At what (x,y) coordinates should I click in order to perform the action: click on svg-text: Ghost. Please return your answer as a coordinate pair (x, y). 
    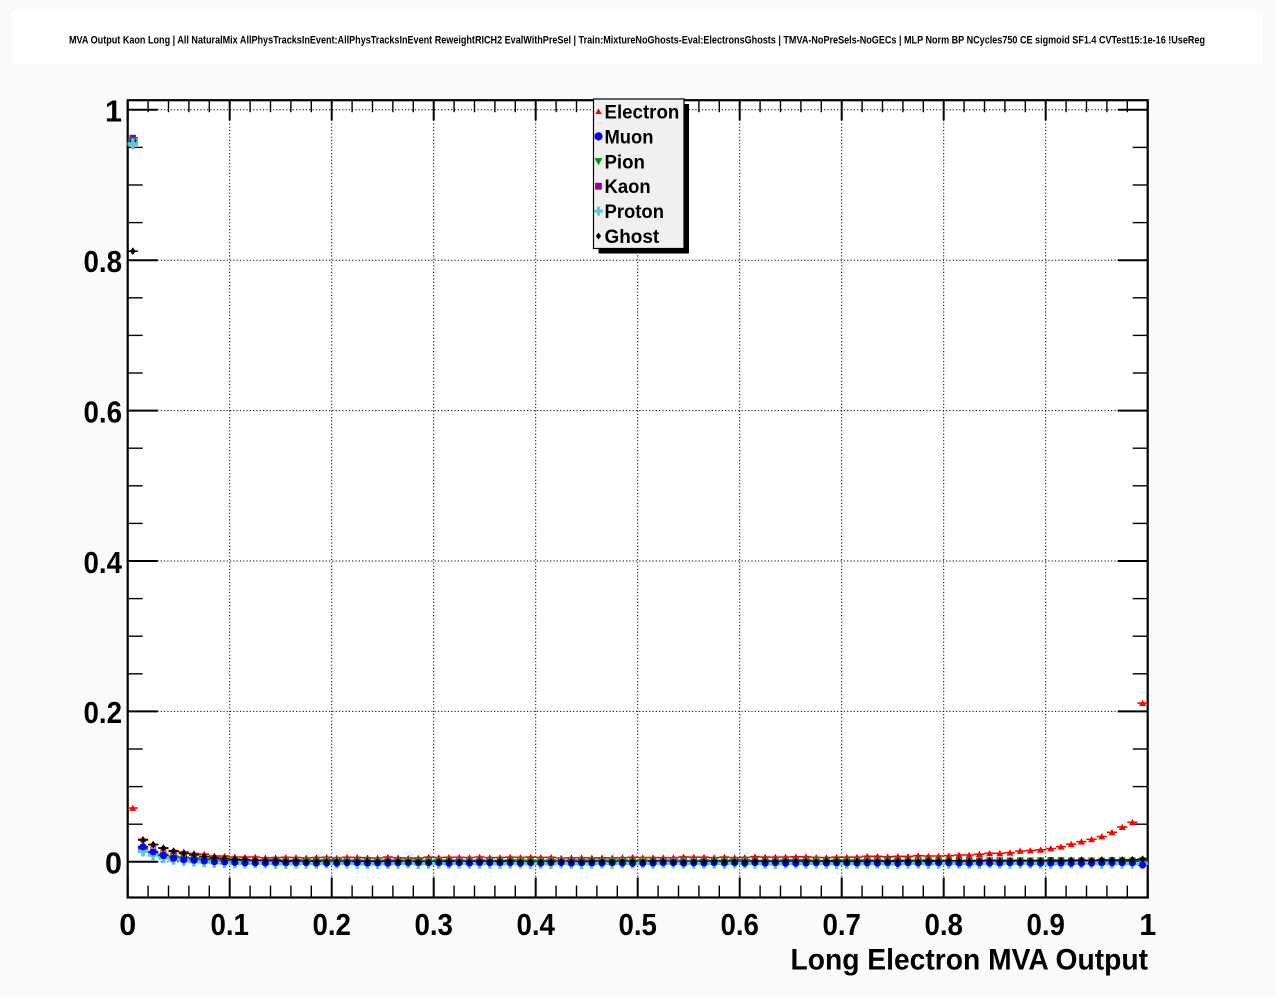
    Looking at the image, I should click on (632, 237).